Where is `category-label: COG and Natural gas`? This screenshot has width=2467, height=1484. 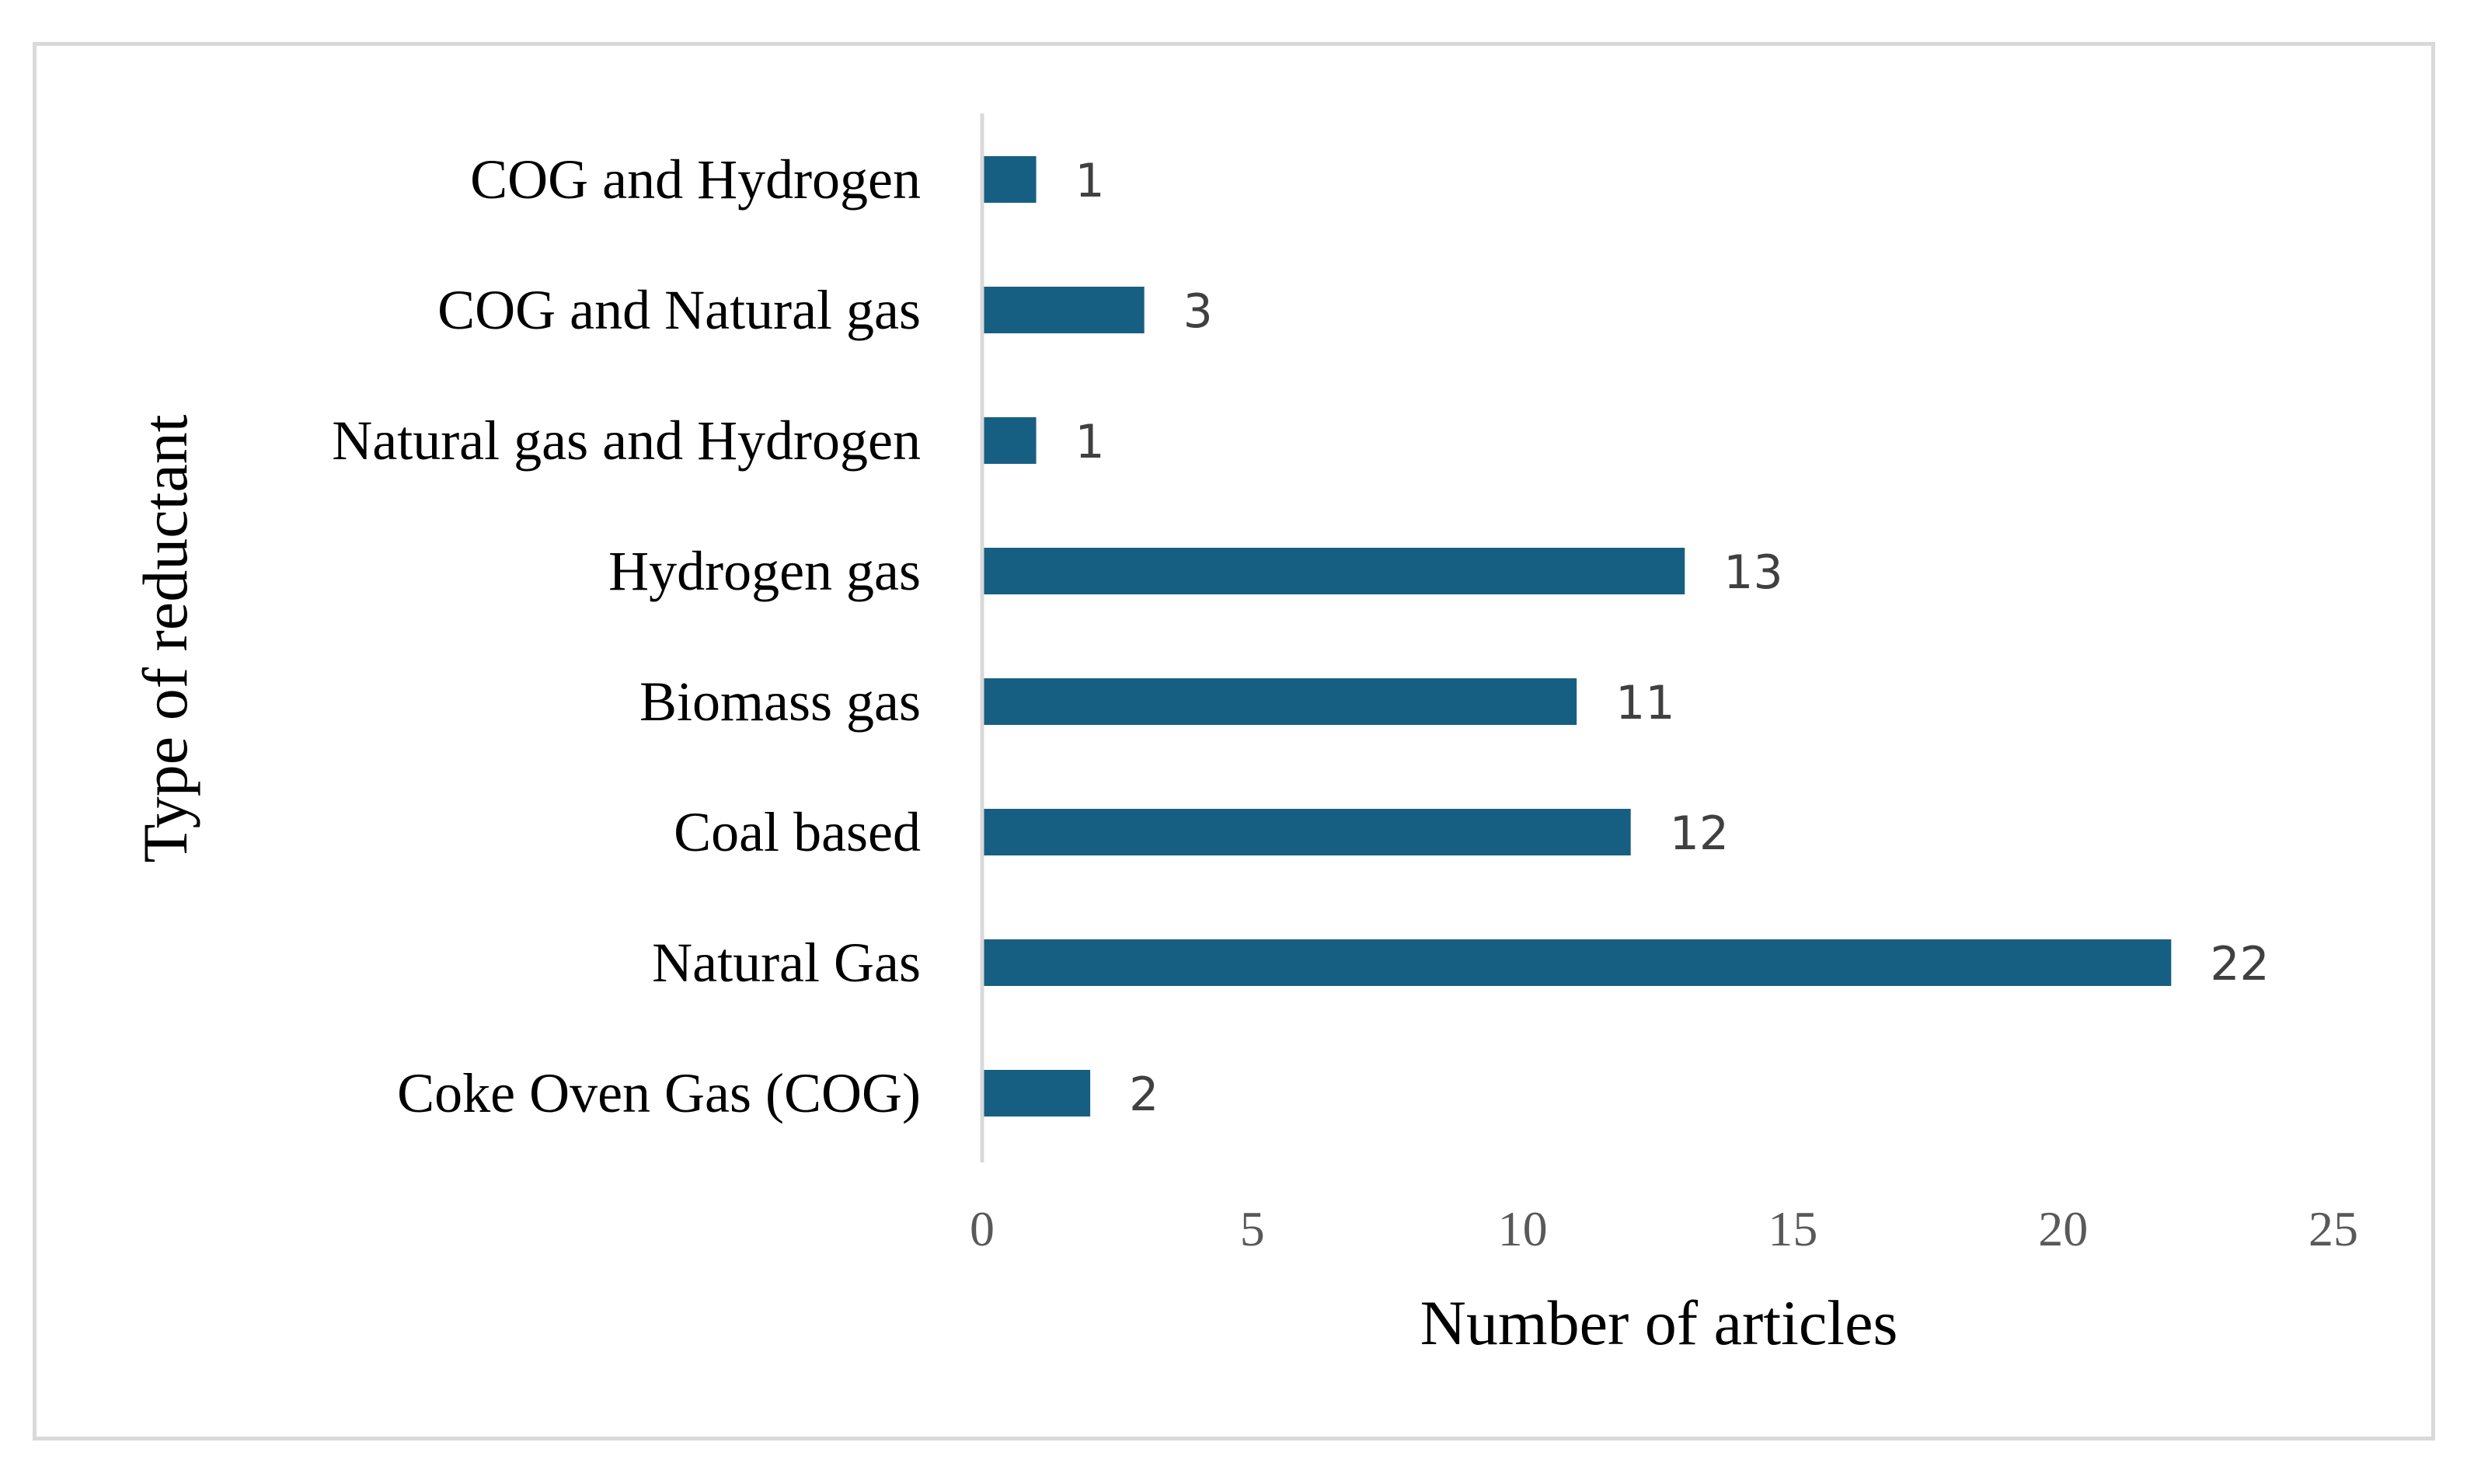 category-label: COG and Natural gas is located at coordinates (679, 310).